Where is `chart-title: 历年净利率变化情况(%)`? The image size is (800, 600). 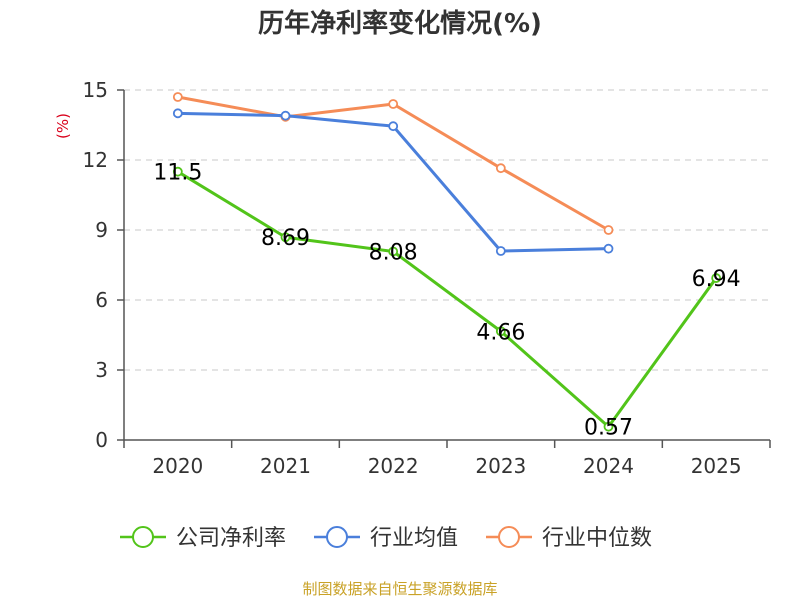 chart-title: 历年净利率变化情况(%) is located at coordinates (400, 23).